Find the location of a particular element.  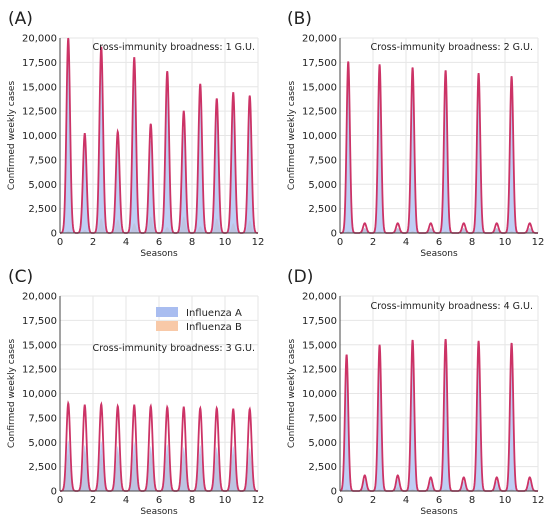

panel-letter: (D) is located at coordinates (300, 277).